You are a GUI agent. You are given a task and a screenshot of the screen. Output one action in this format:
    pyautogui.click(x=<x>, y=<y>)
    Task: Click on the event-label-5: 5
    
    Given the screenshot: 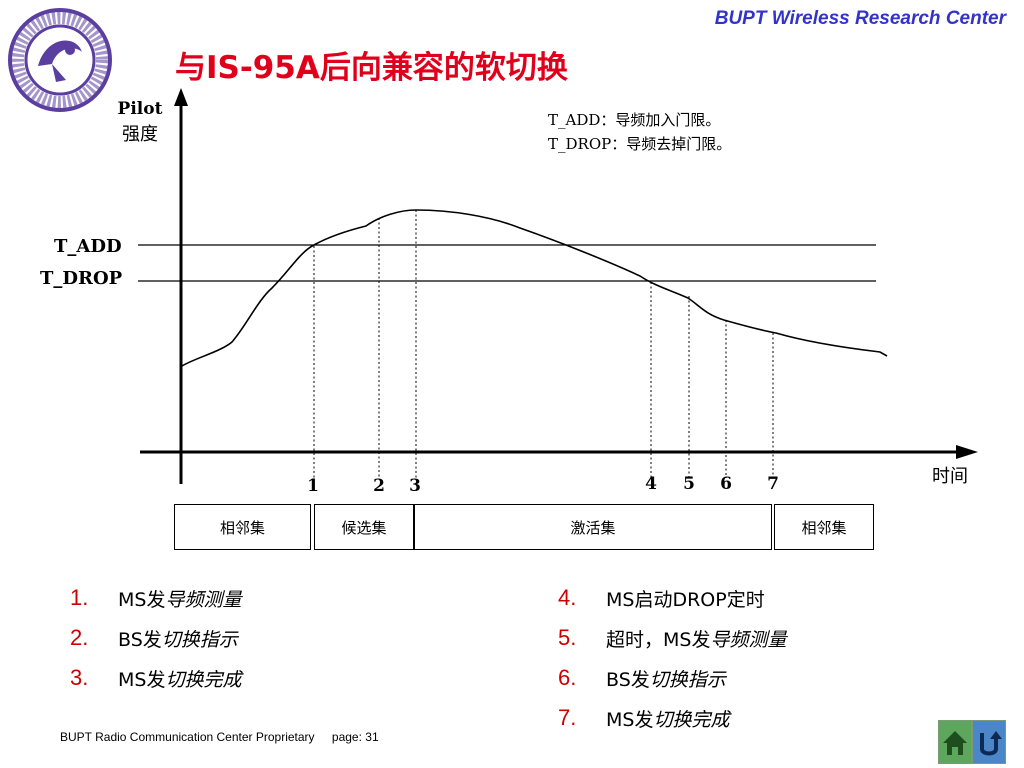 What is the action you would take?
    pyautogui.click(x=689, y=484)
    